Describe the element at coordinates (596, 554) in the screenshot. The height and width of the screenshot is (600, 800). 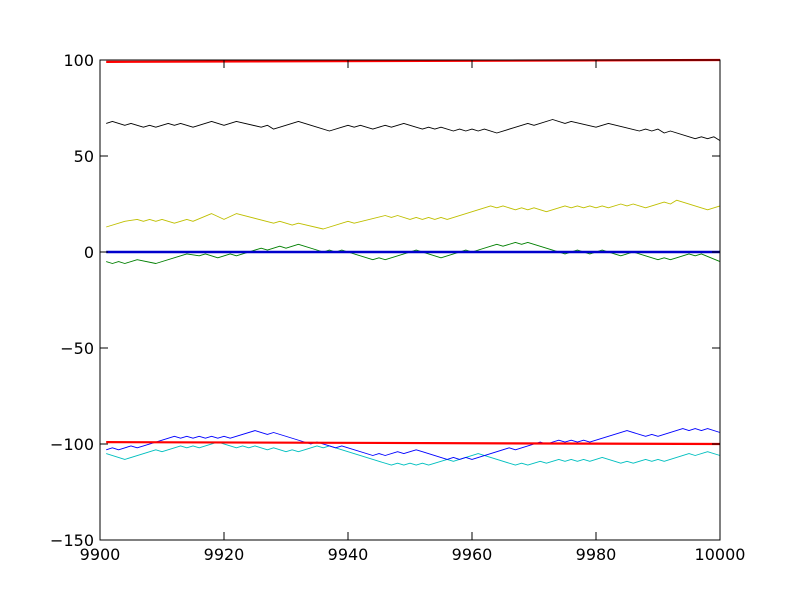
I see `x-tick-label: 9980` at that location.